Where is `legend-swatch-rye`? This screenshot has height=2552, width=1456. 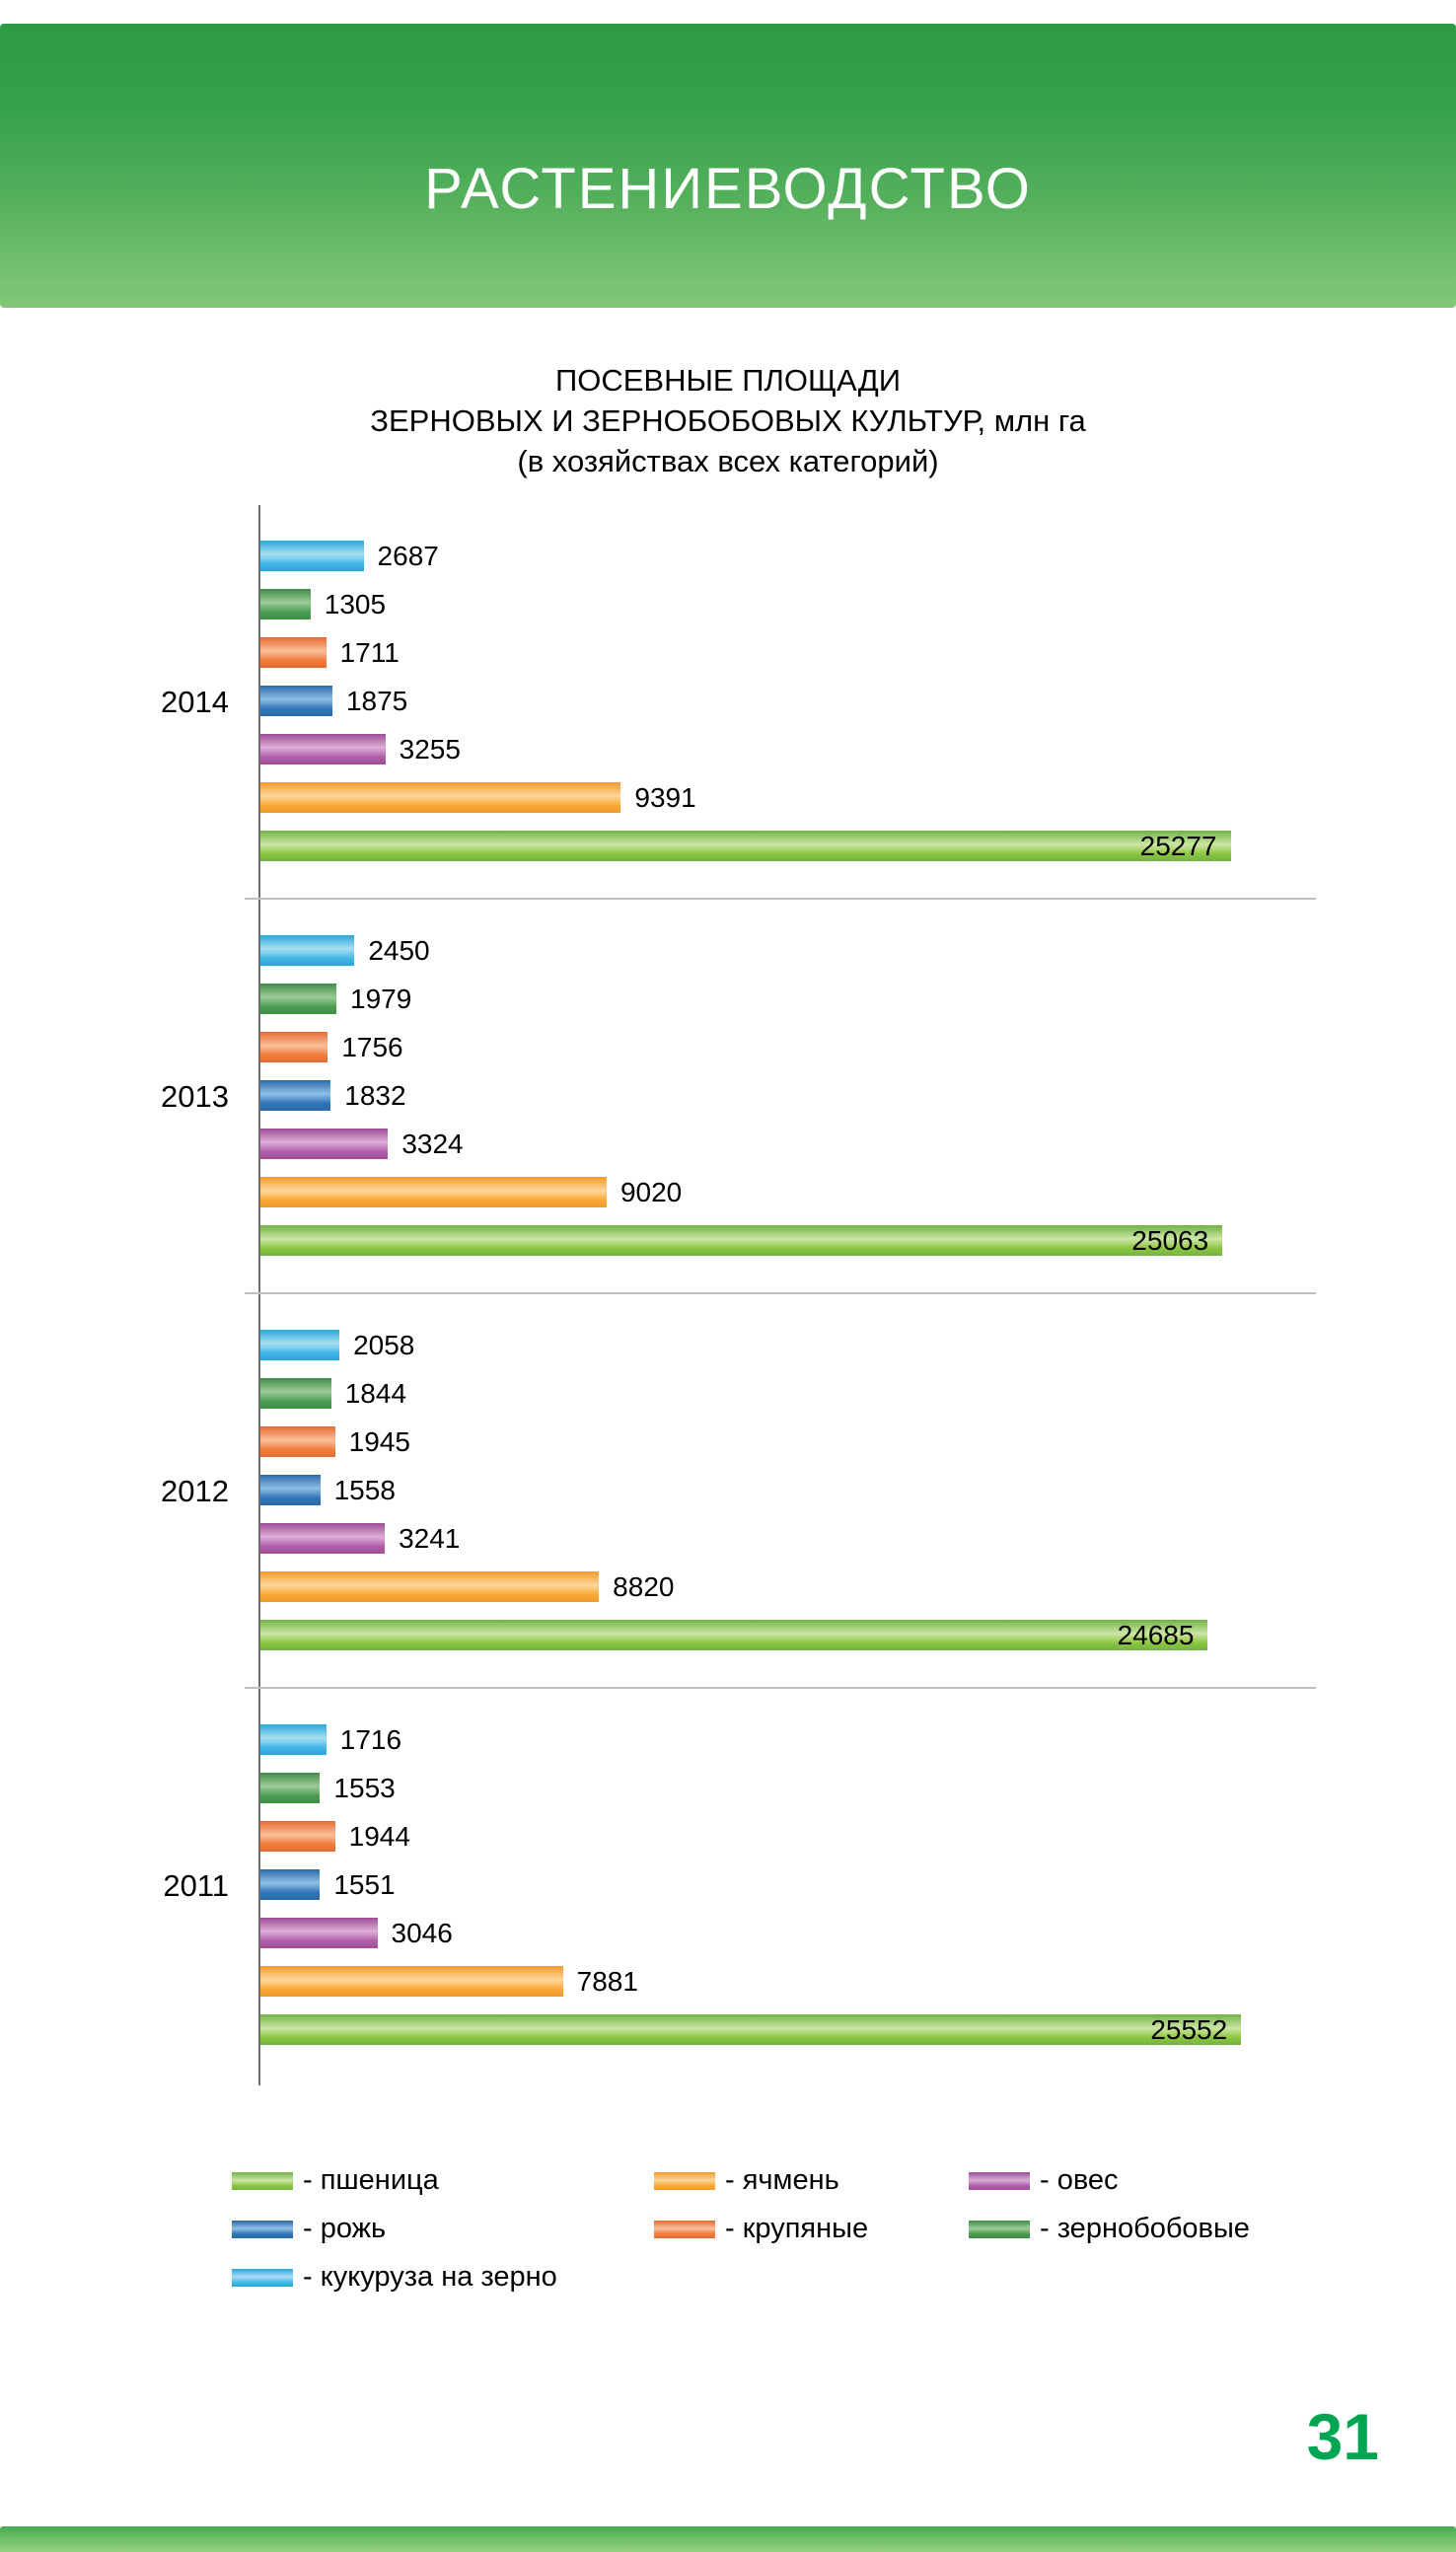 legend-swatch-rye is located at coordinates (262, 2229).